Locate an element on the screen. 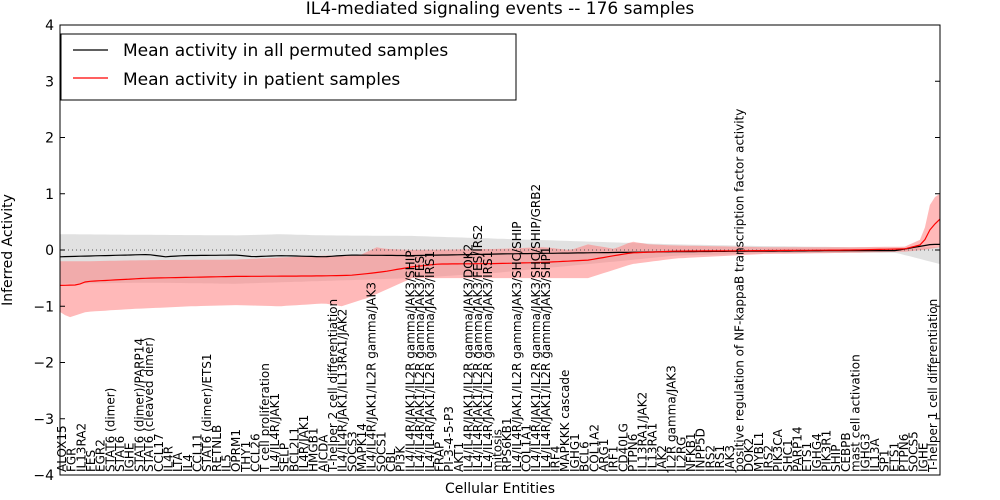 The height and width of the screenshot is (500, 1000). x-category-label: IGHG1 is located at coordinates (575, 452).